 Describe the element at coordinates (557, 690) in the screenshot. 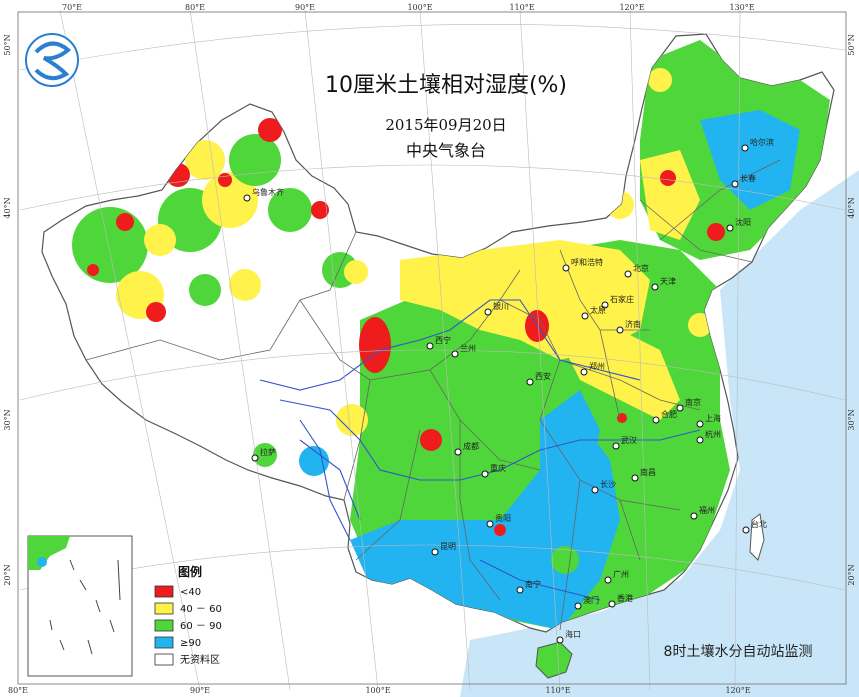

I see `lon-label-bottom: 110°E` at that location.